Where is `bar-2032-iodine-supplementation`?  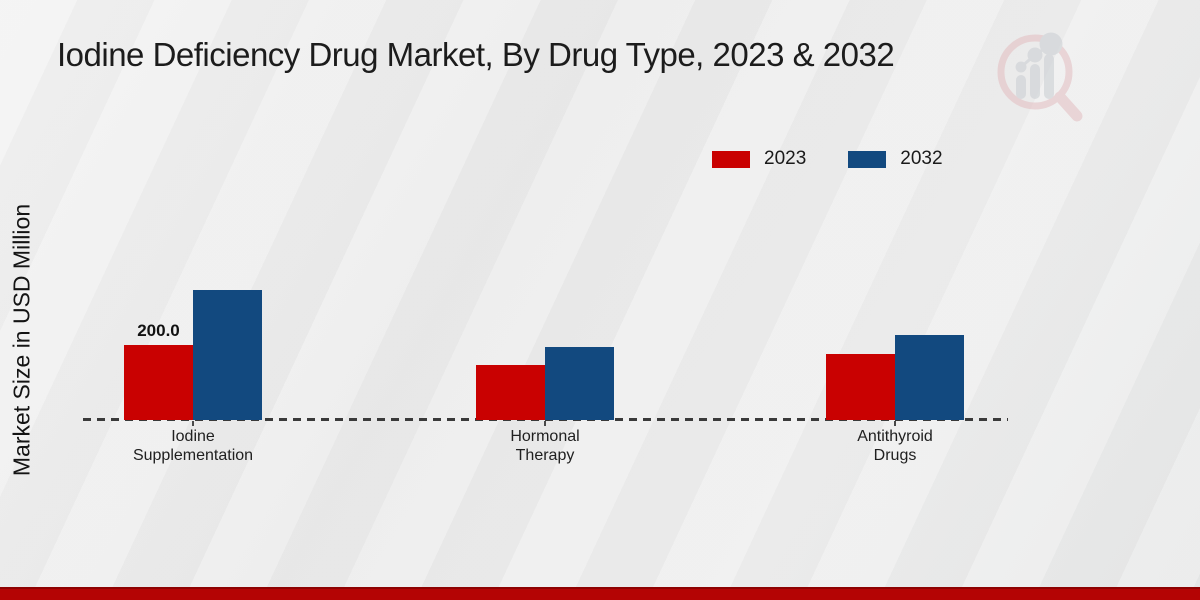 bar-2032-iodine-supplementation is located at coordinates (227, 355).